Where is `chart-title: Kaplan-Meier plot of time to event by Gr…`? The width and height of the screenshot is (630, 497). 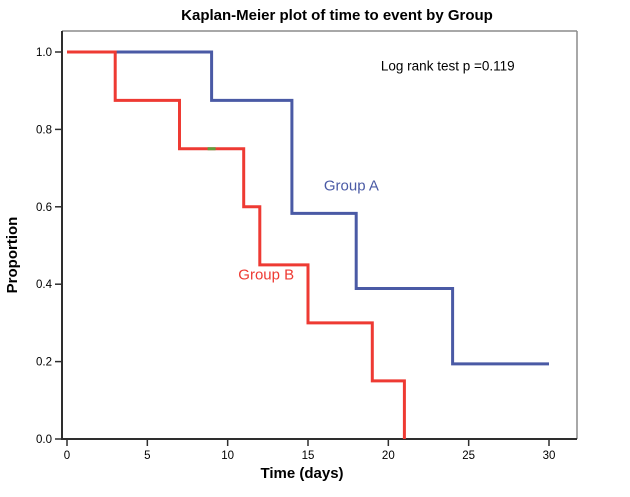
chart-title: Kaplan-Meier plot of time to event by Gr… is located at coordinates (337, 15).